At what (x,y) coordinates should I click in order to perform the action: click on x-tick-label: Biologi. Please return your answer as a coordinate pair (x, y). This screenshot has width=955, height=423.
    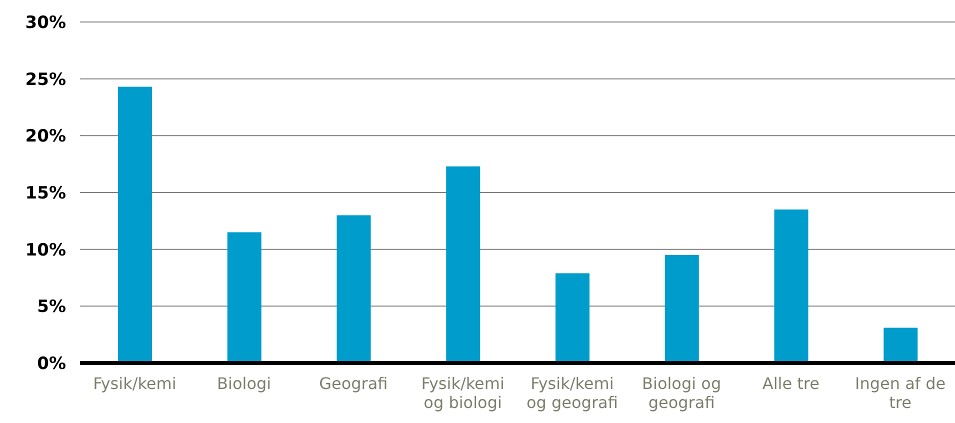
    Looking at the image, I should click on (244, 383).